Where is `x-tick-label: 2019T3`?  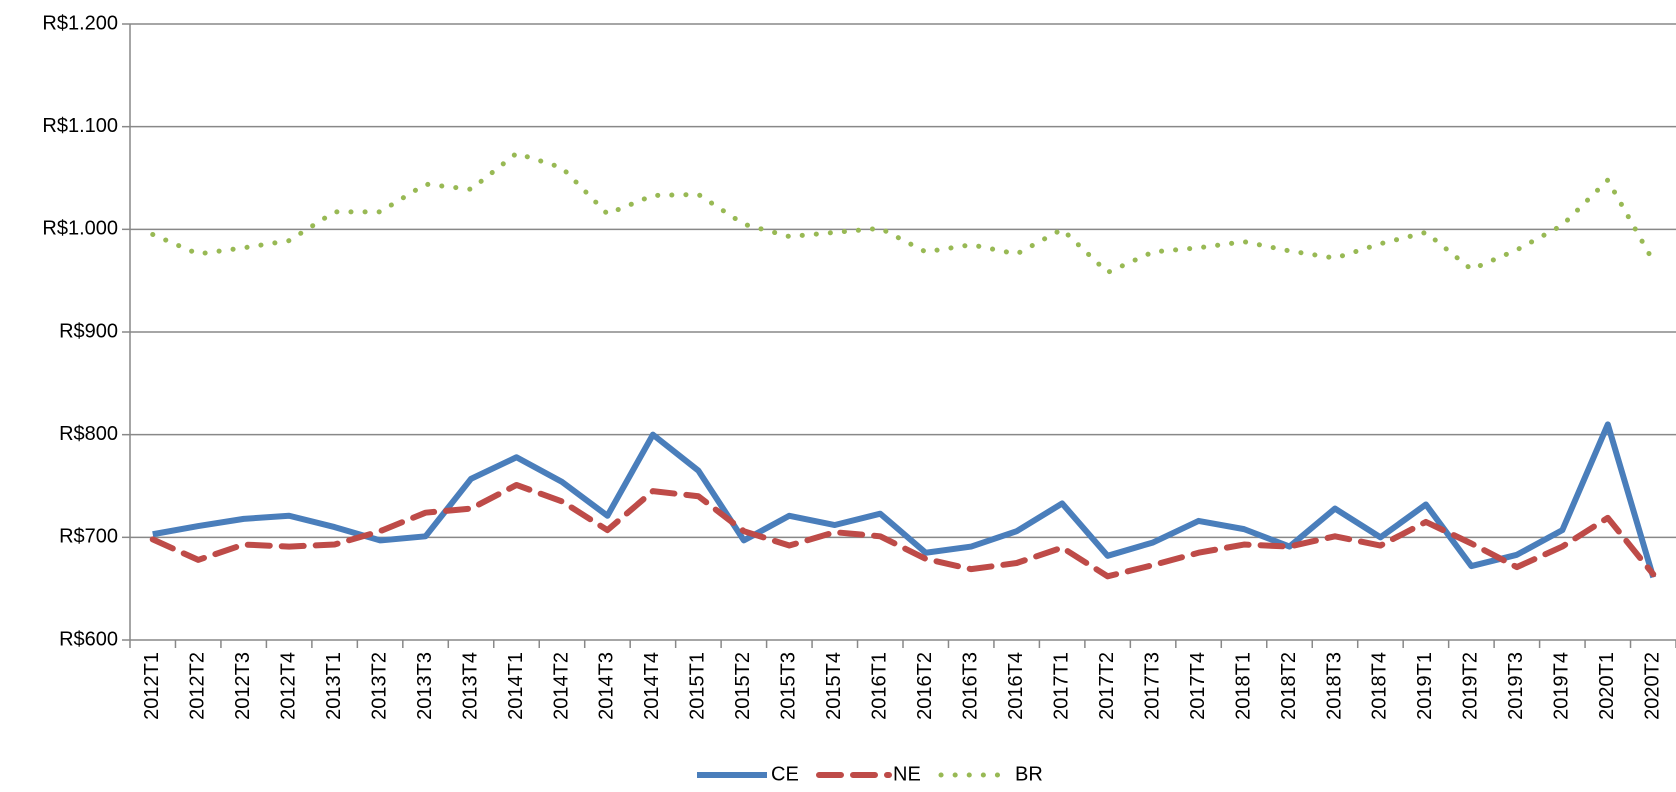 x-tick-label: 2019T3 is located at coordinates (1516, 686).